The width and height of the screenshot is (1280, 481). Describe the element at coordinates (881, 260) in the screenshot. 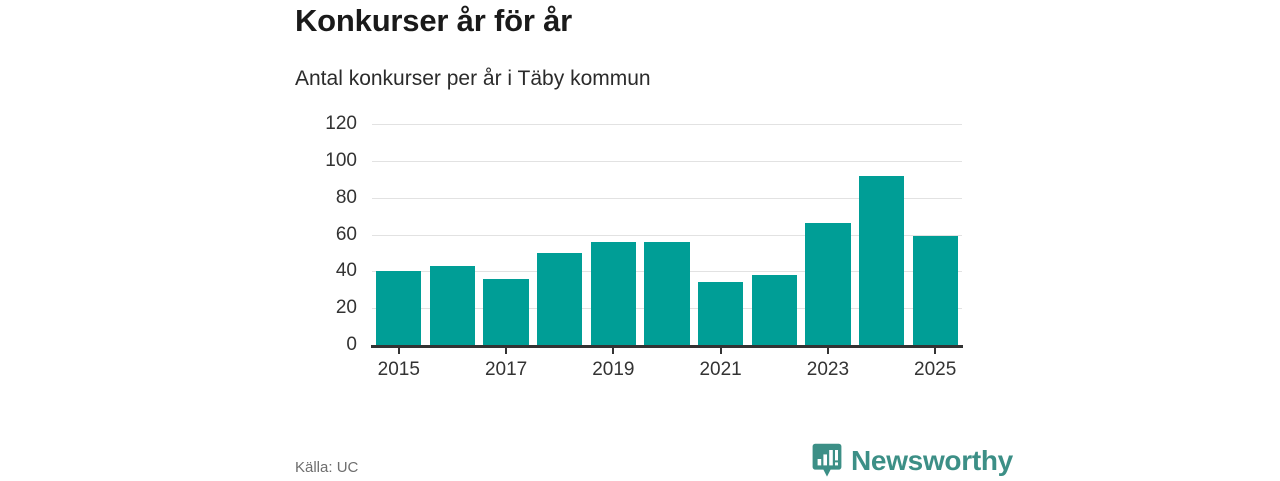

I see `bar-2024` at that location.